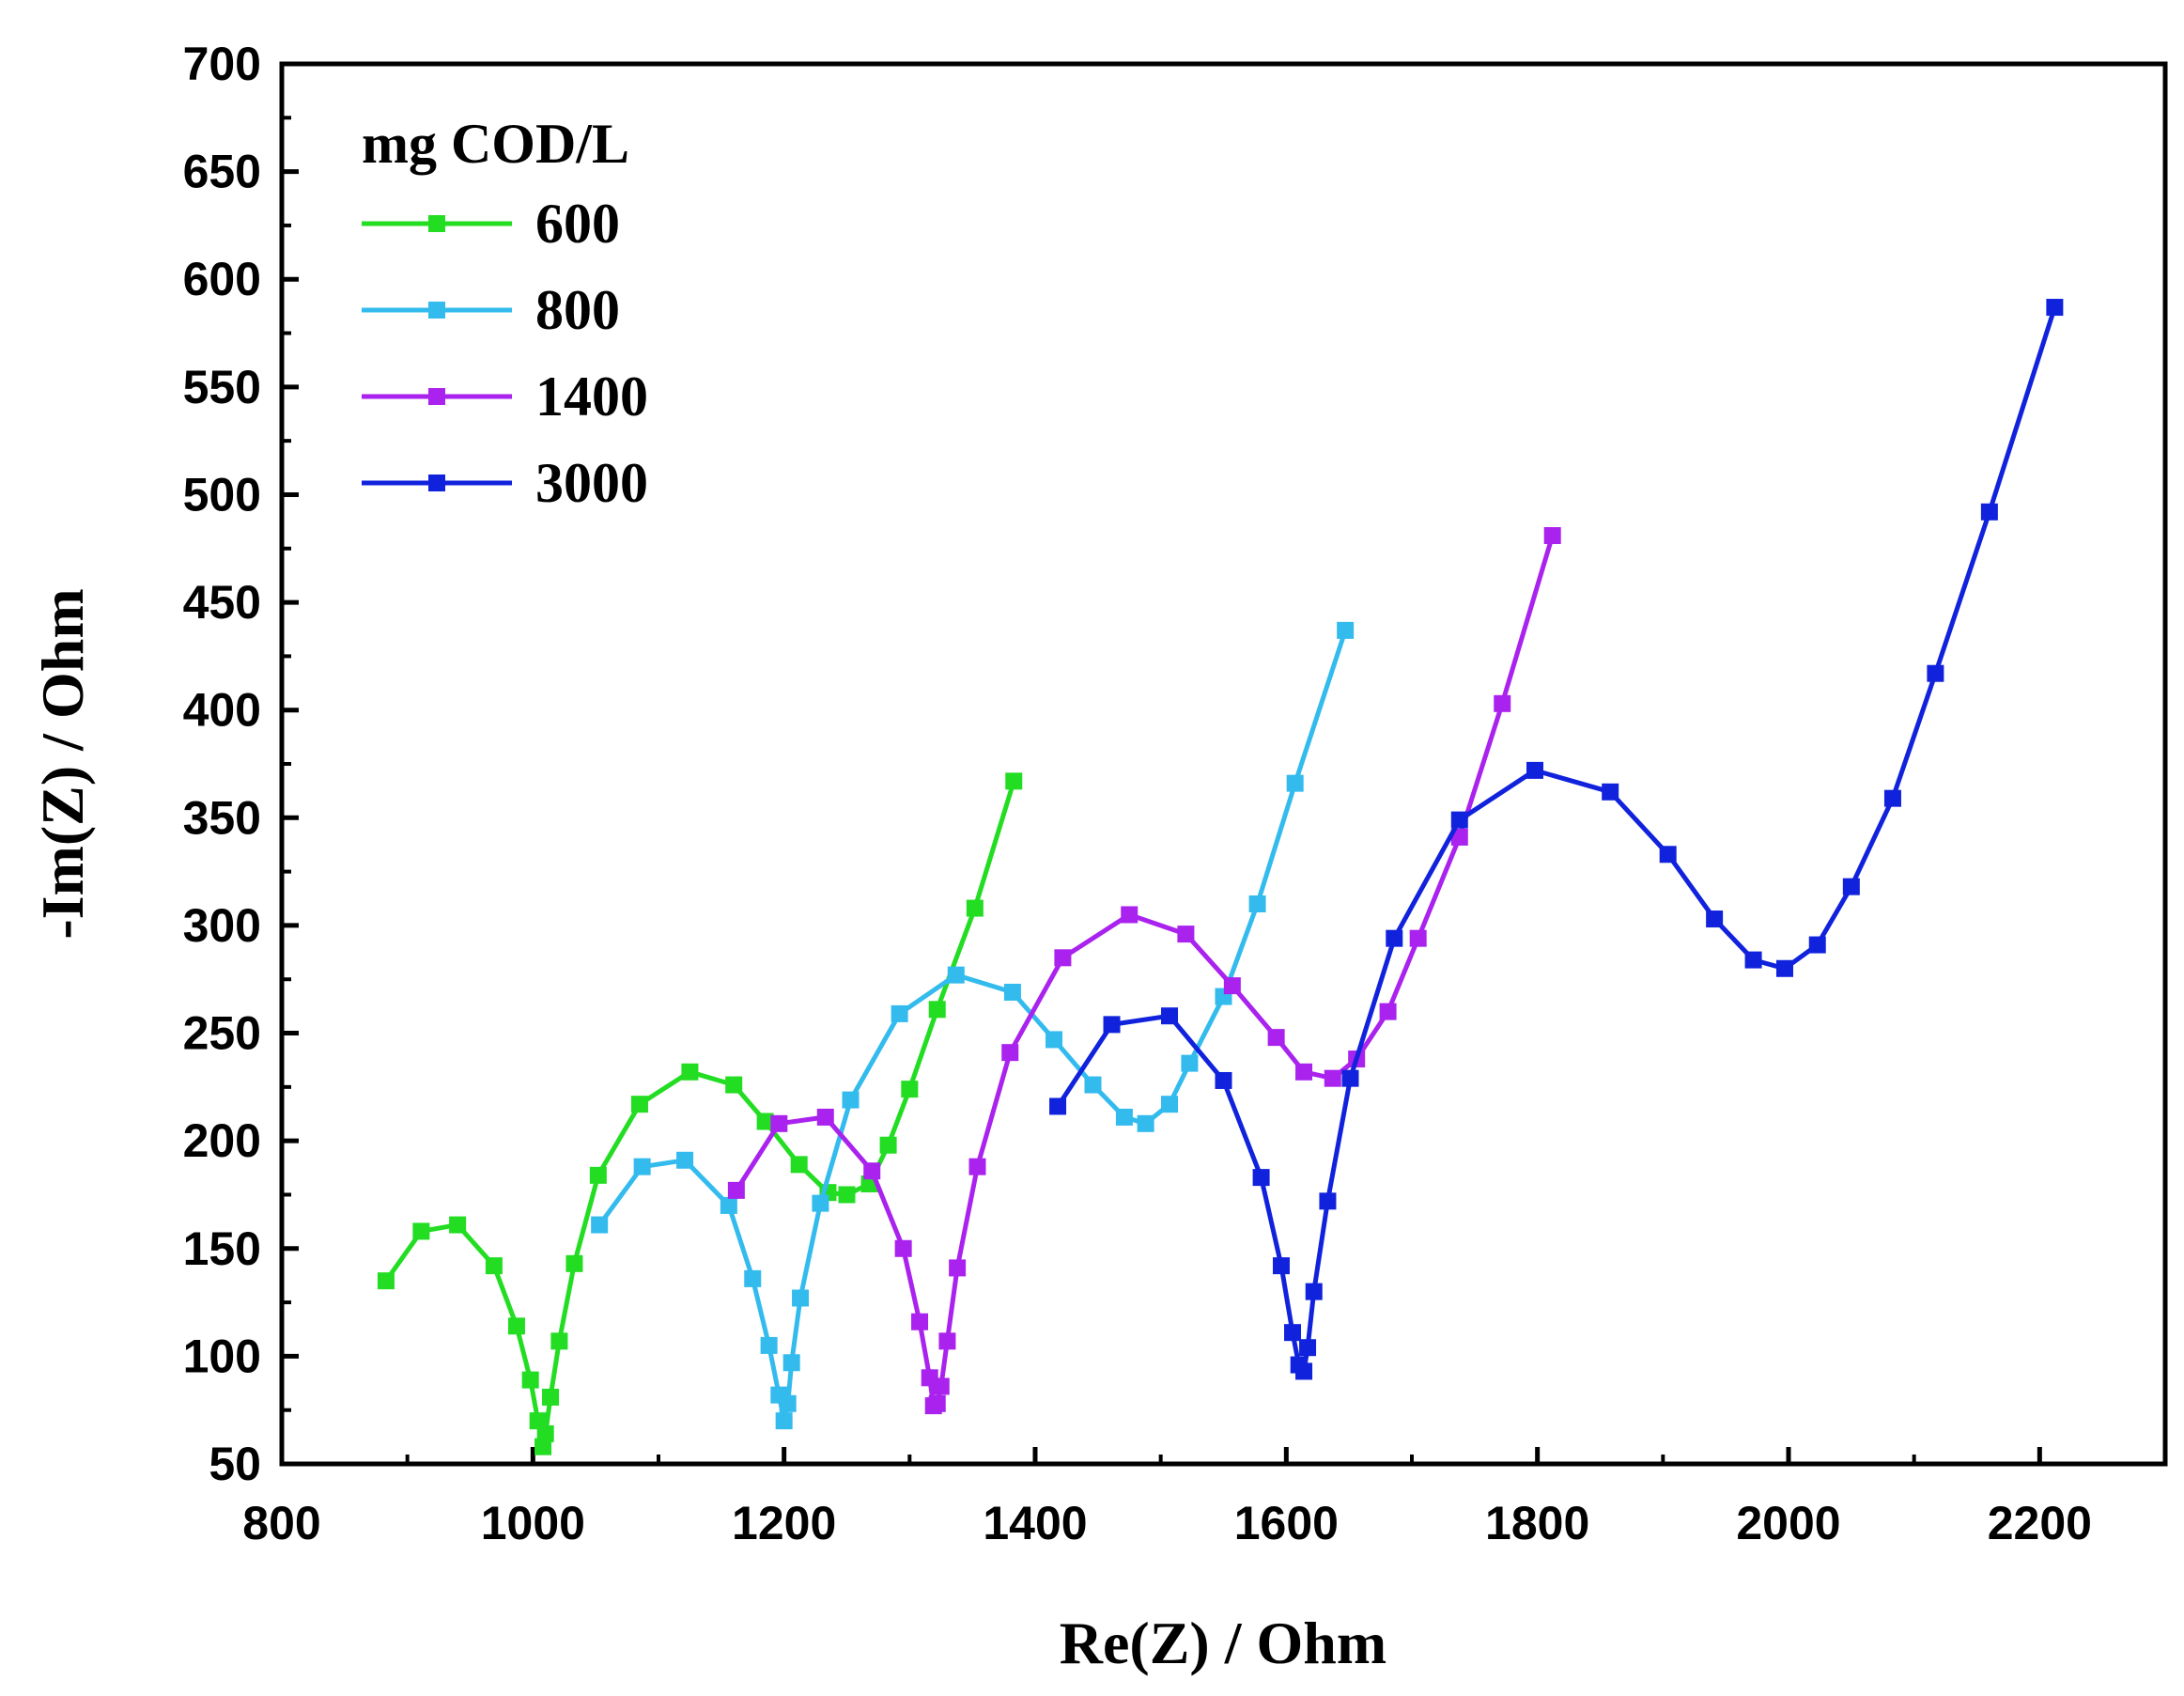 The height and width of the screenshot is (1696, 2184). Describe the element at coordinates (222, 925) in the screenshot. I see `y-tick-label: 300` at that location.